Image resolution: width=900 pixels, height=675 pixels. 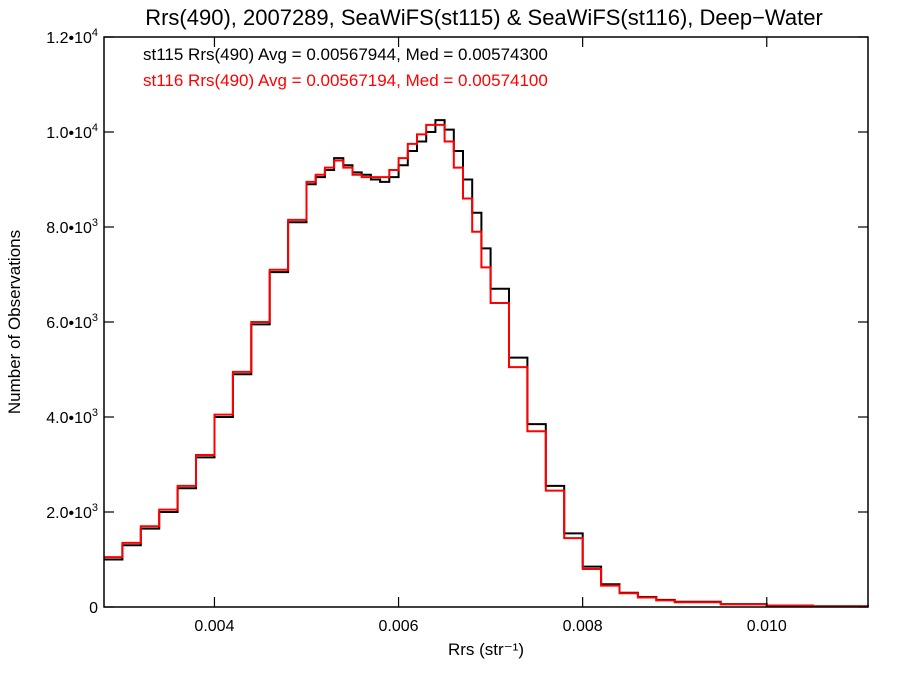 I want to click on y-tick-label: 1.2•104, so click(x=72, y=37).